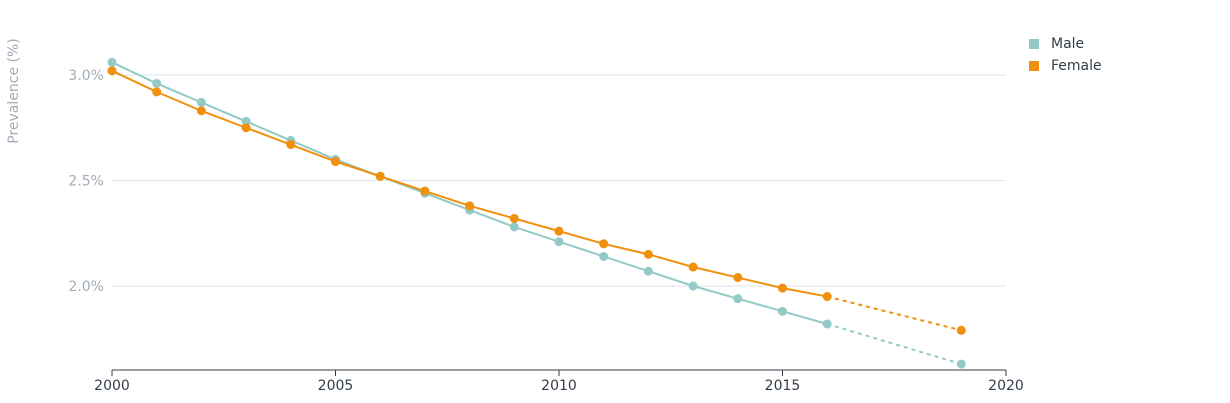  What do you see at coordinates (1006, 386) in the screenshot?
I see `x-tick-label-4: 2020` at bounding box center [1006, 386].